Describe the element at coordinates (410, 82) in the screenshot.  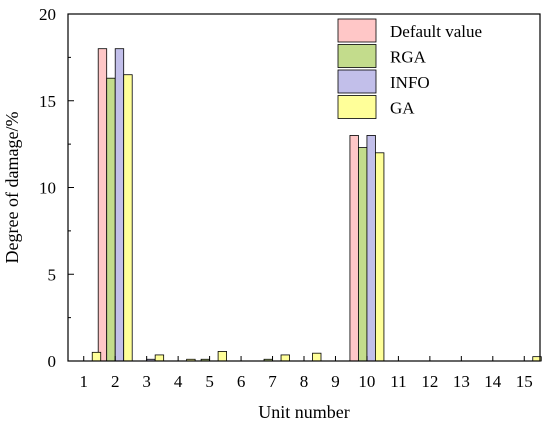
I see `legend-label: INFO` at that location.